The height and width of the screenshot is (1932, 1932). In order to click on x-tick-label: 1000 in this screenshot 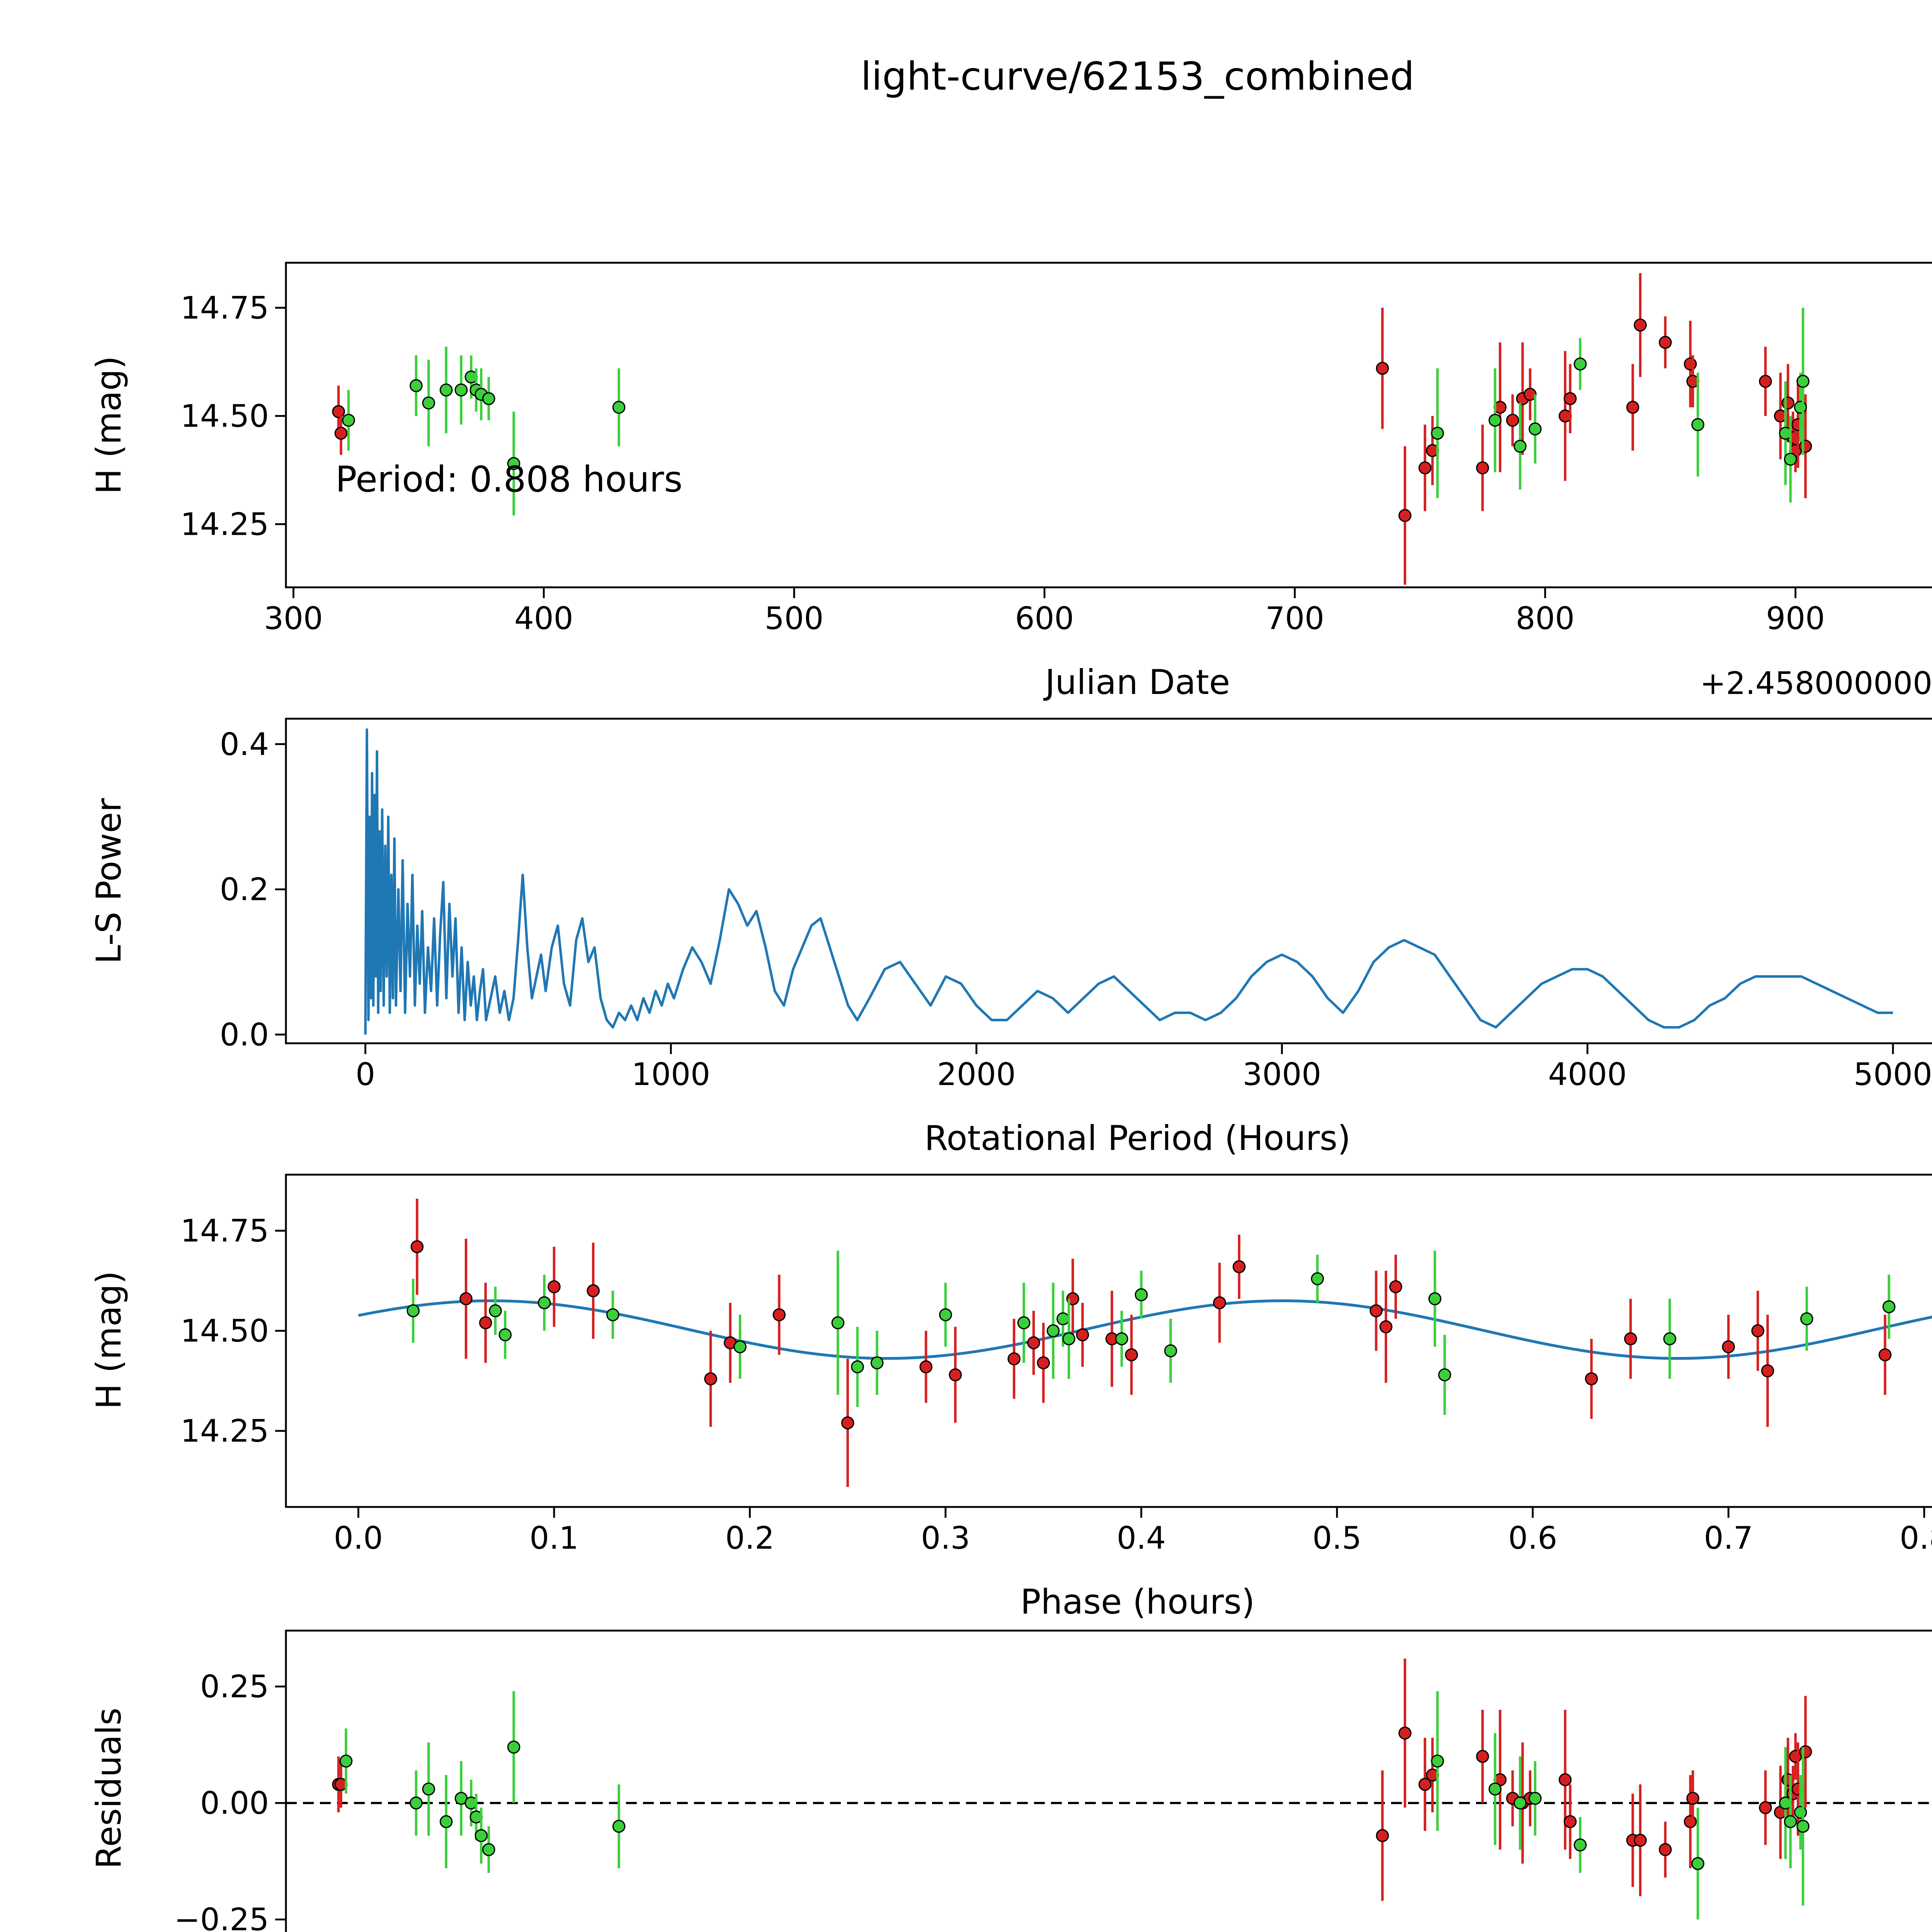, I will do `click(670, 1074)`.